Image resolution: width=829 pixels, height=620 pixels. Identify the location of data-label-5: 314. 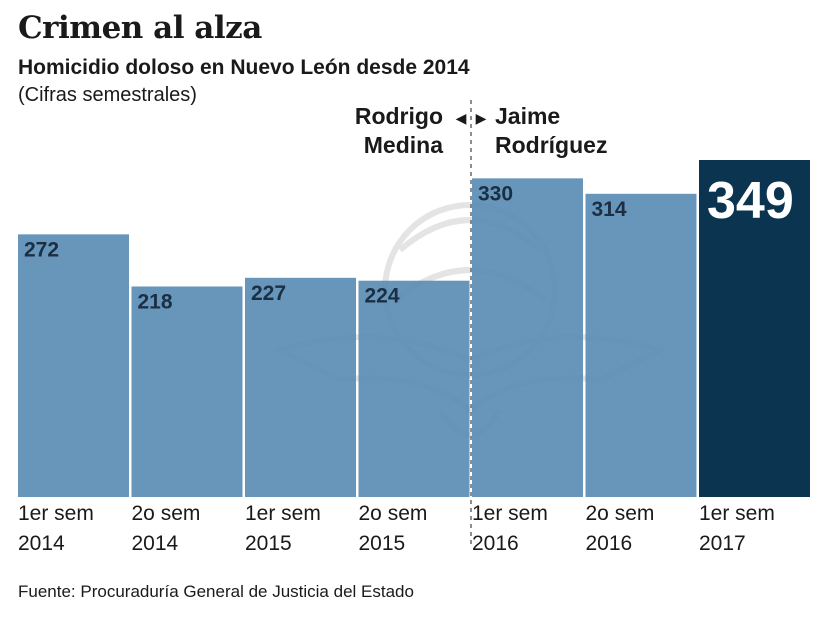
(609, 209).